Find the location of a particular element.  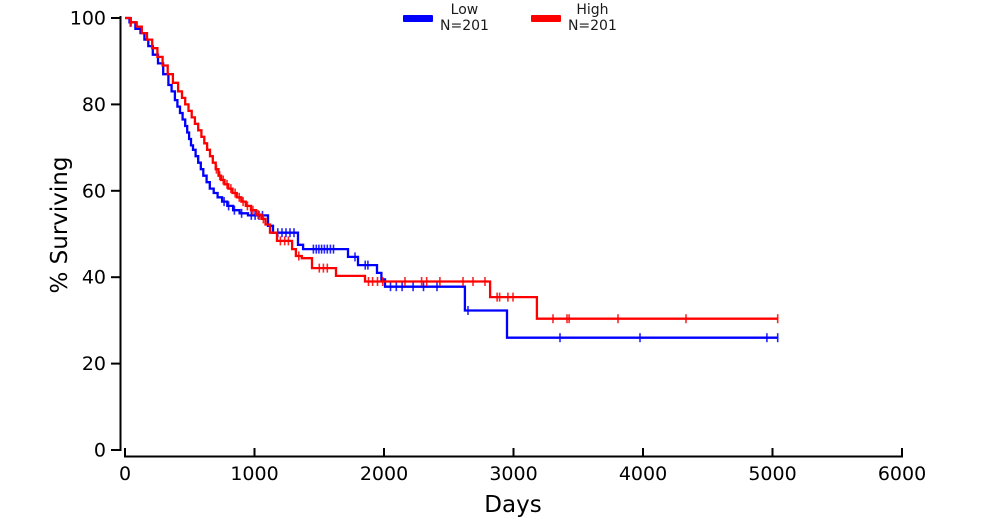

y-tick-label: 20 is located at coordinates (94, 364).